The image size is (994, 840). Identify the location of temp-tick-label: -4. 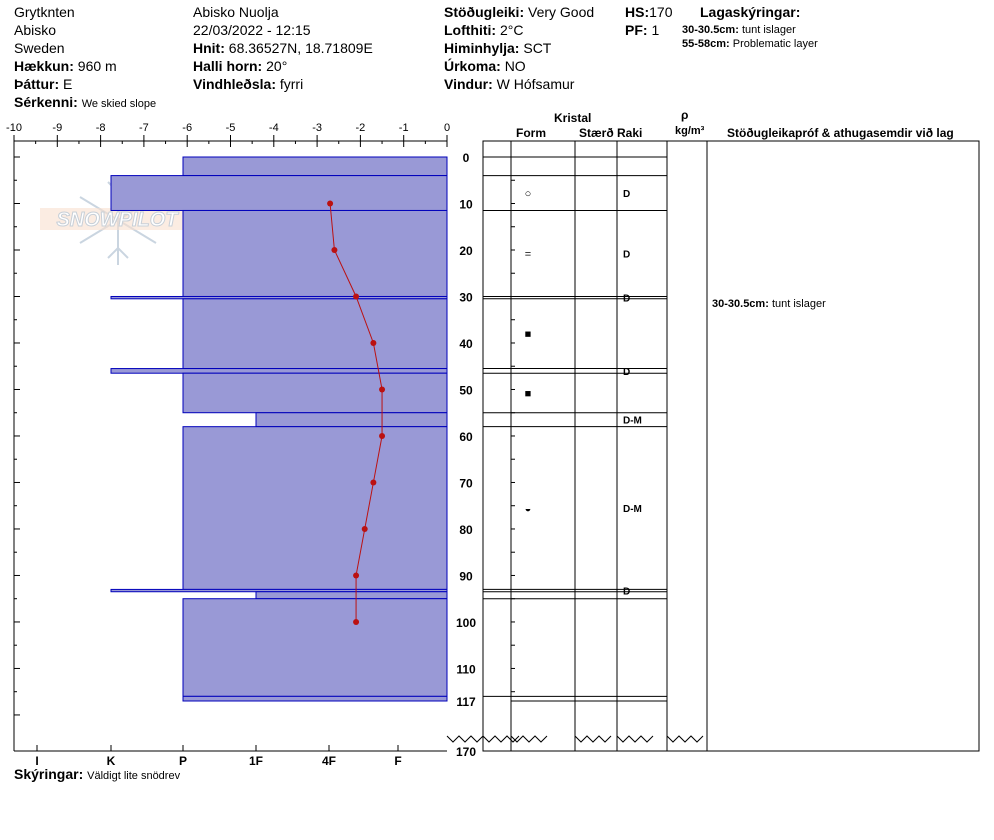
(274, 128).